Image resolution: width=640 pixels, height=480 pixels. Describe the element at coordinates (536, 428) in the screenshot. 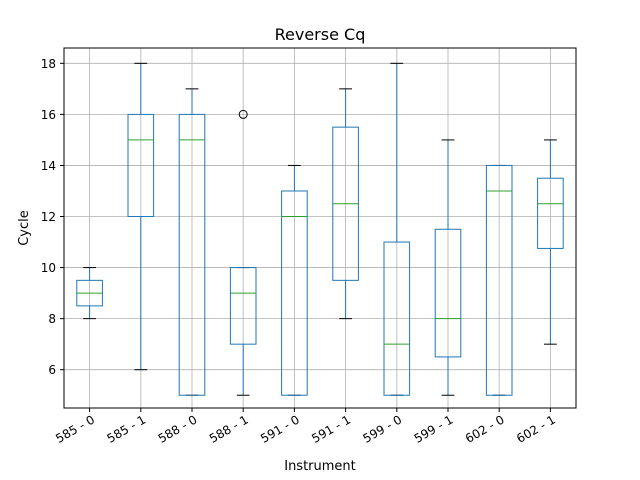

I see `x-tick-label: 602 - 1` at that location.